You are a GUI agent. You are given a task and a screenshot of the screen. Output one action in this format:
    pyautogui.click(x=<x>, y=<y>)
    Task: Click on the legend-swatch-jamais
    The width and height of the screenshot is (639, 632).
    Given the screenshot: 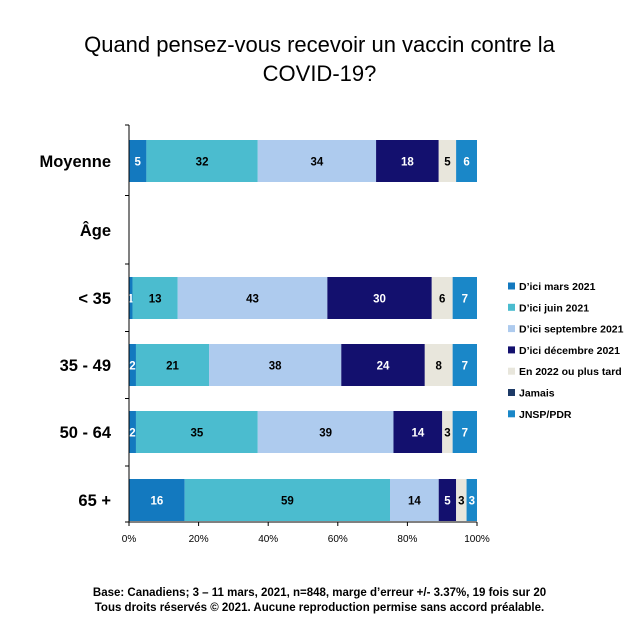 What is the action you would take?
    pyautogui.click(x=511, y=392)
    